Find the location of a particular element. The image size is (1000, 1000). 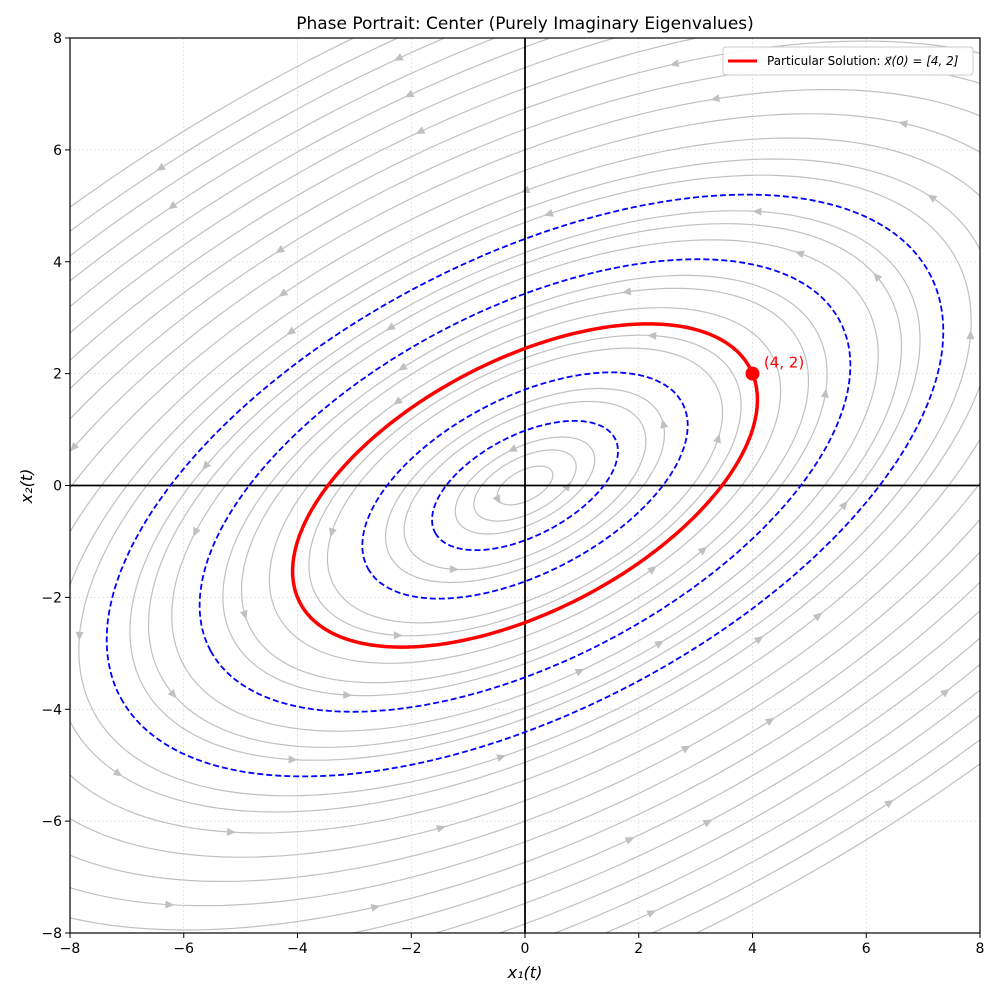

x-tick-label: −6 is located at coordinates (183, 949).